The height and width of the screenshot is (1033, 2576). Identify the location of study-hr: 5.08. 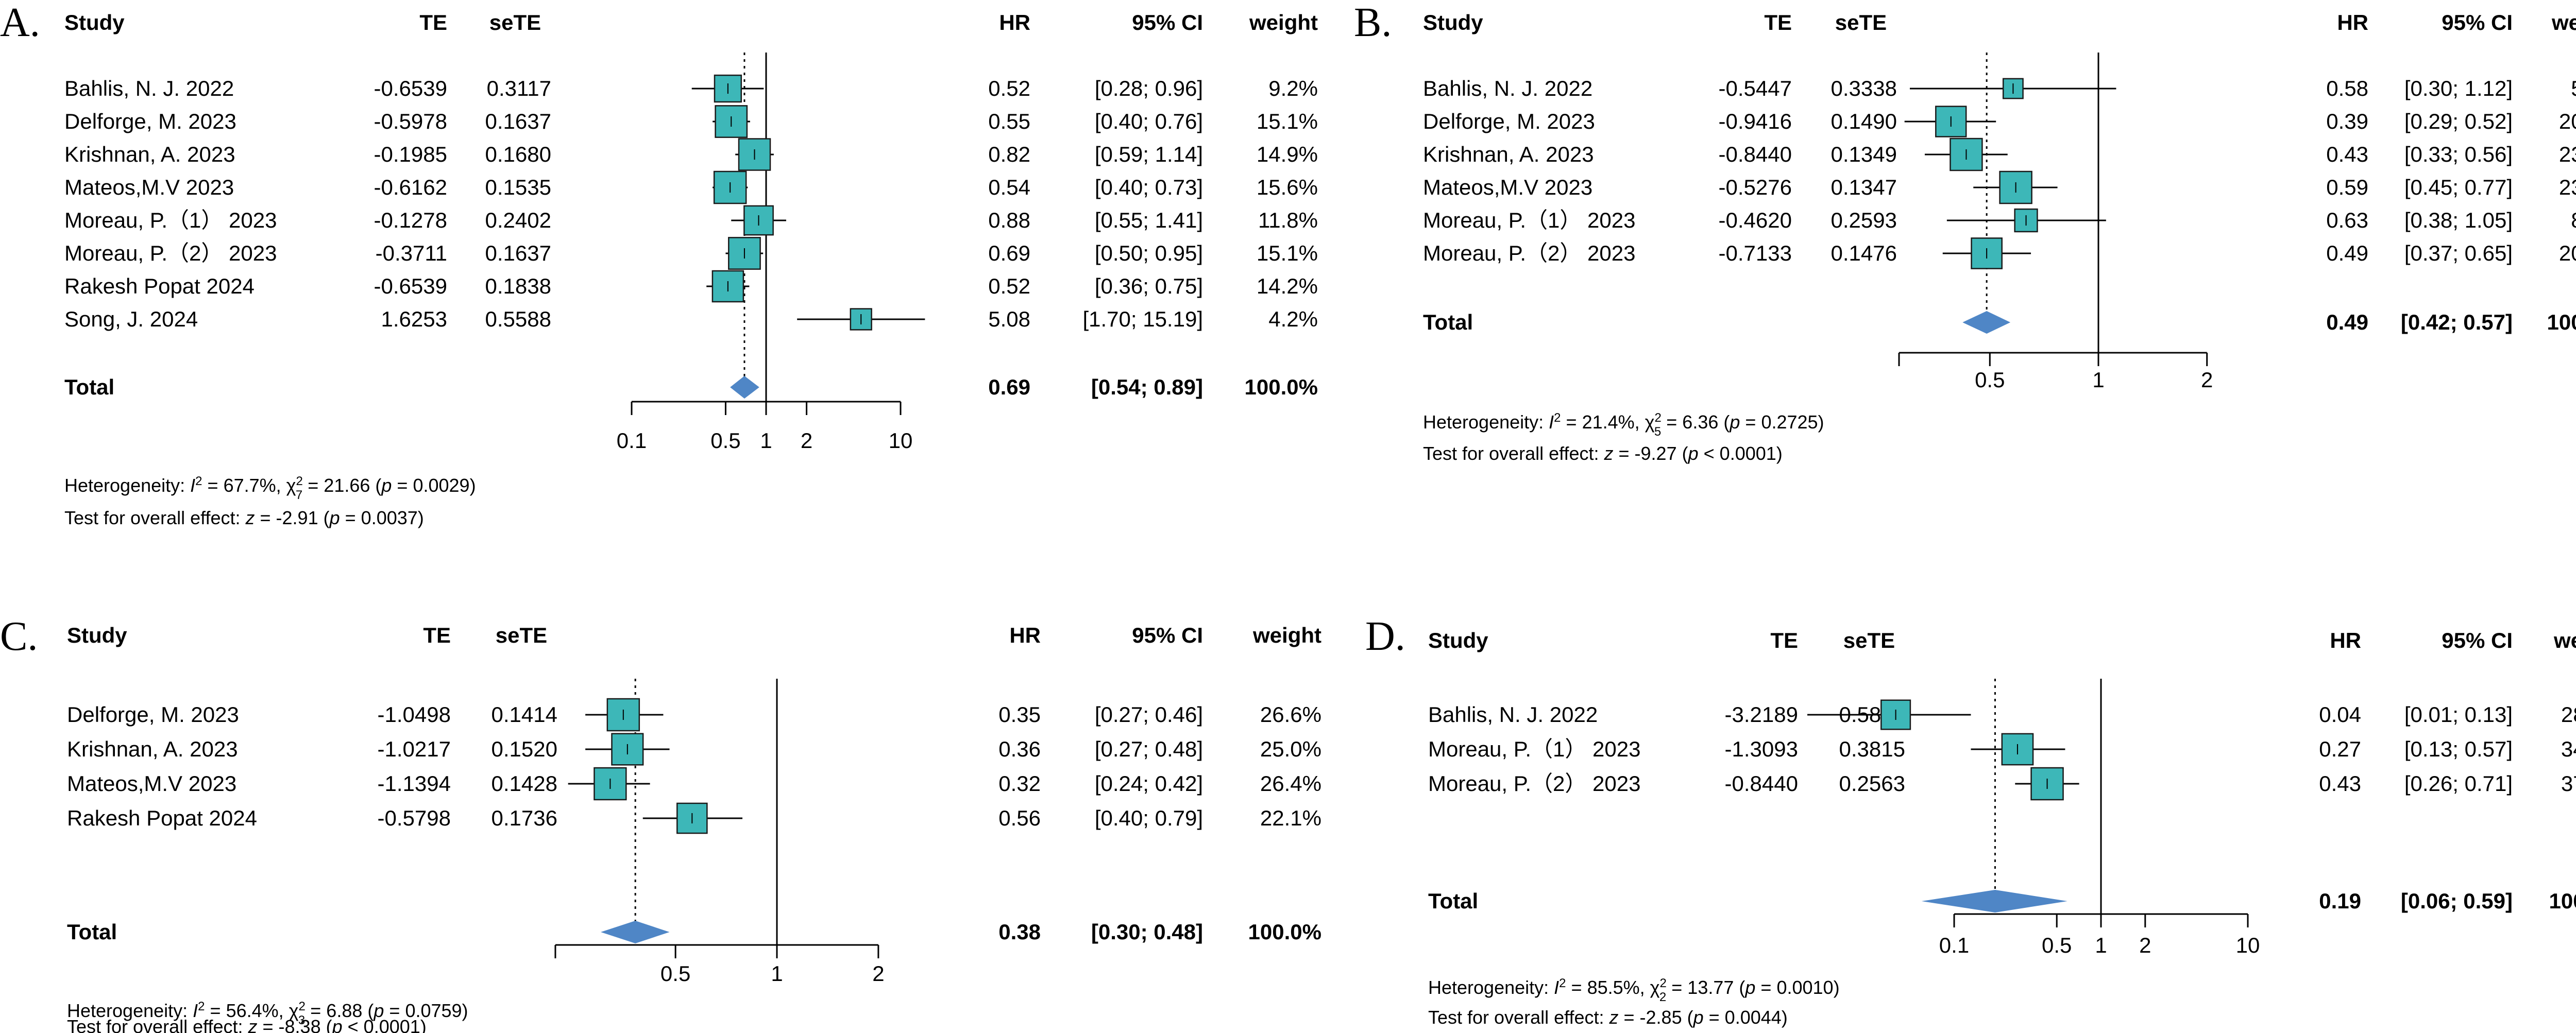
(1009, 319).